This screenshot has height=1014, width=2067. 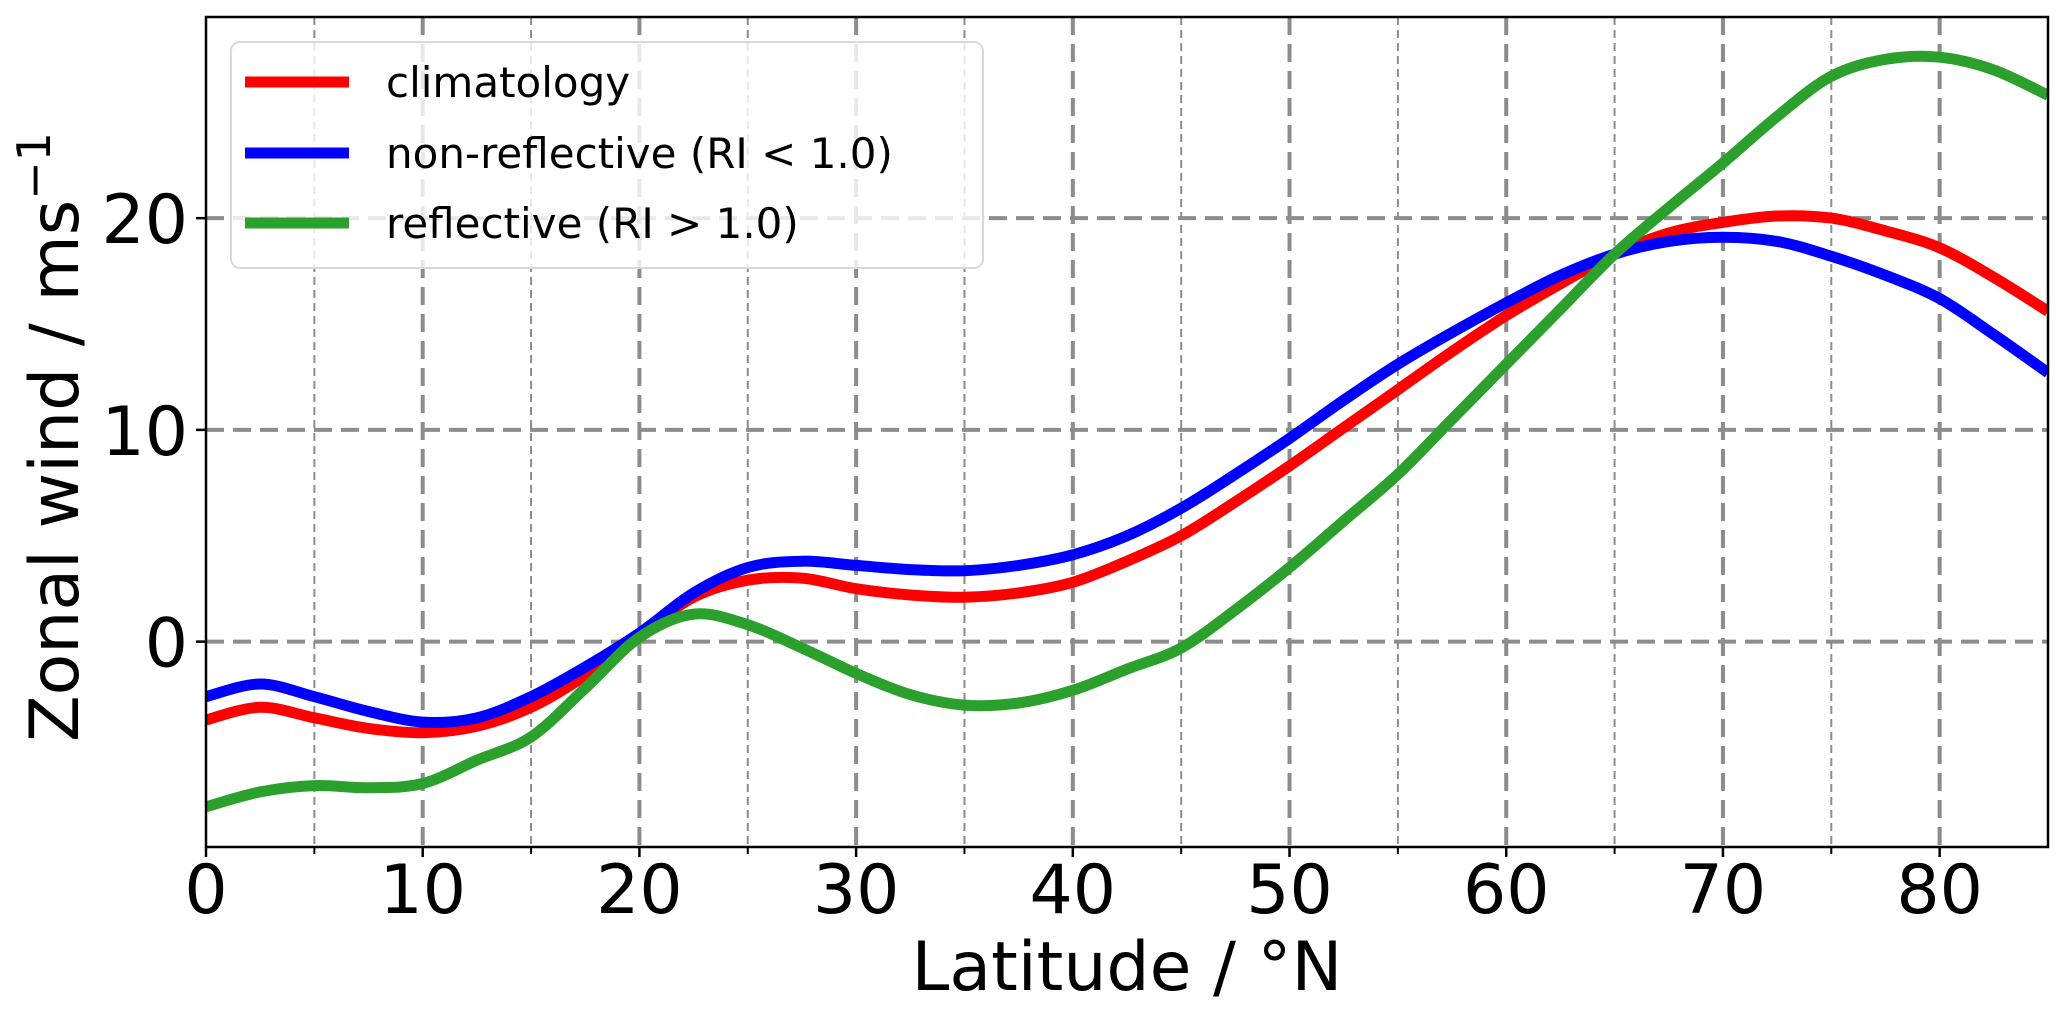 I want to click on legend-label-non-reflective: non-reflective (RI < 1.0), so click(x=639, y=153).